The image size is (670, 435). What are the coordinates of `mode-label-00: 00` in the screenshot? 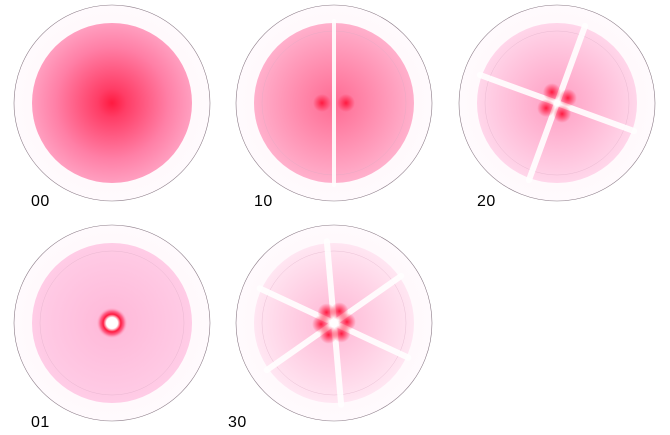 It's located at (40, 201).